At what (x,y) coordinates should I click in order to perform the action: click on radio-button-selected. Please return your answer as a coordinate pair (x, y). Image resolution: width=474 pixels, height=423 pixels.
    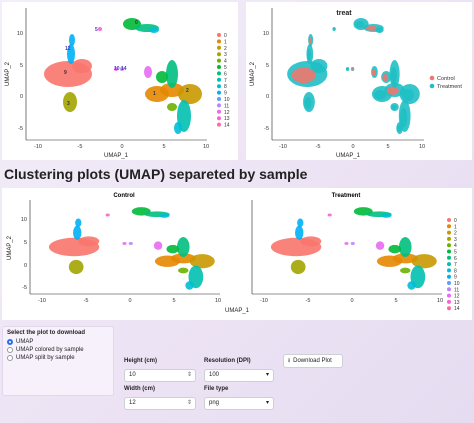
    Looking at the image, I should click on (10, 342).